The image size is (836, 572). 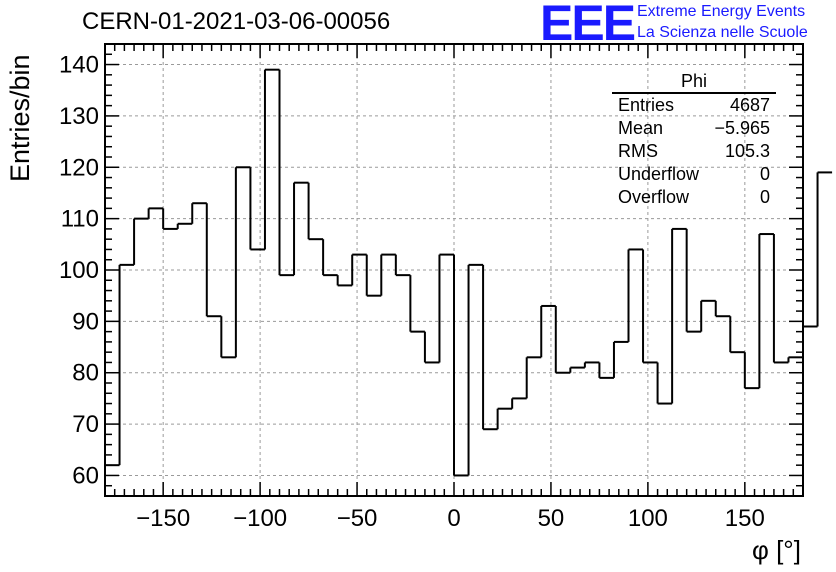 I want to click on y-tick-label: 80, so click(x=85, y=373).